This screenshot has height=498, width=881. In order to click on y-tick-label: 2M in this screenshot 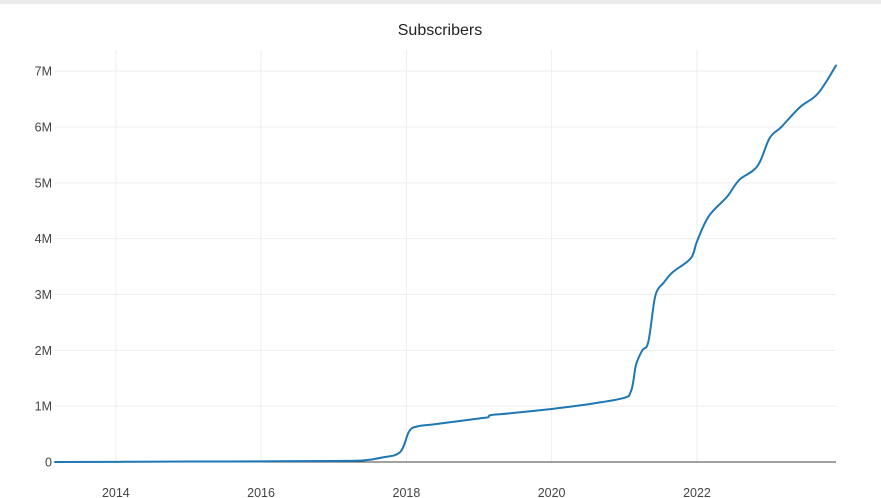, I will do `click(43, 351)`.